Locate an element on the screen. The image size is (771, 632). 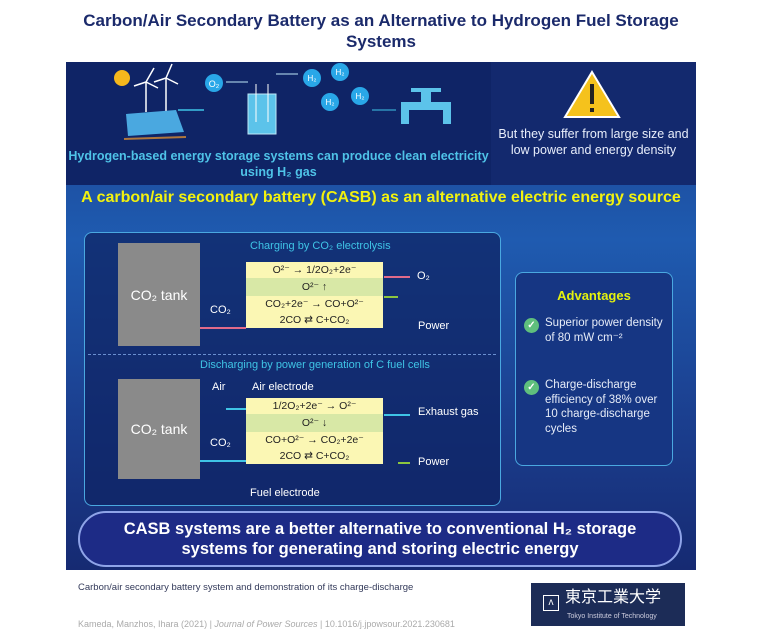
warning-icon is located at coordinates (592, 94).